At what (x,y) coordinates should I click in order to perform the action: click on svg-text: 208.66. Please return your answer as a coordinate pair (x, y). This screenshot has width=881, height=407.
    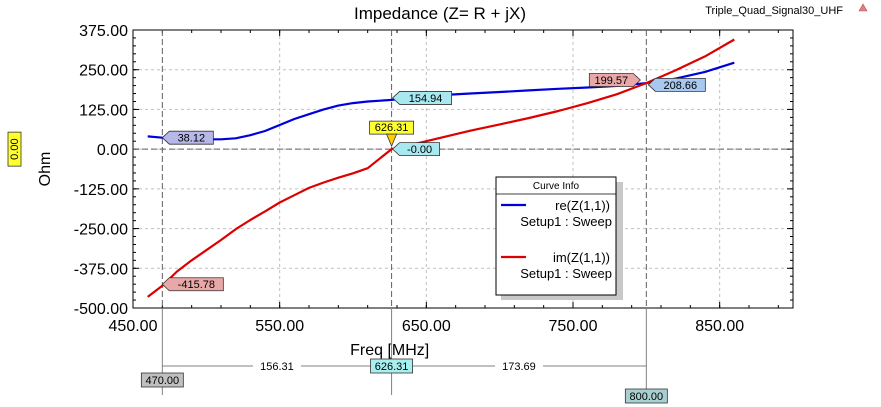
    Looking at the image, I should click on (681, 86).